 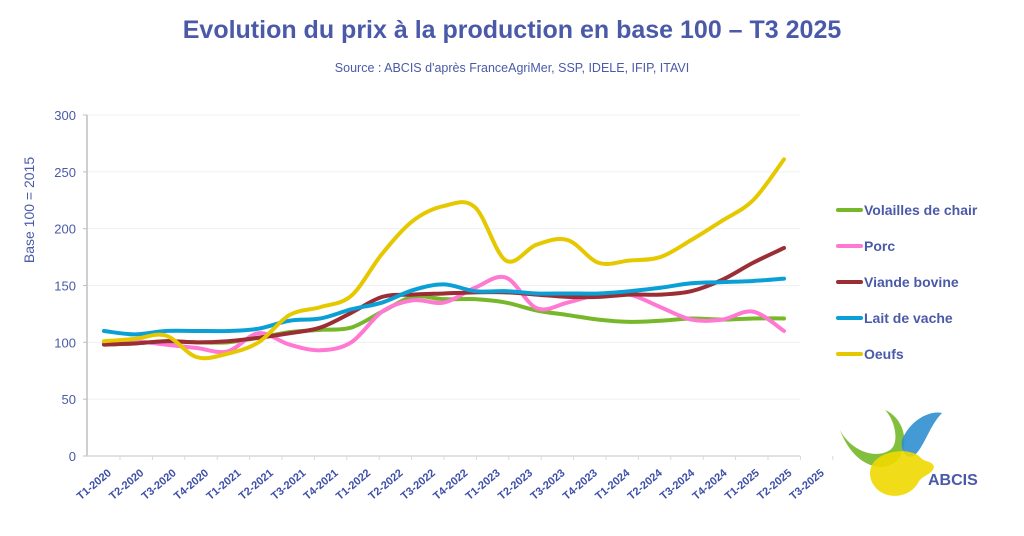 What do you see at coordinates (418, 485) in the screenshot?
I see `x-tick-label: T3-2022` at bounding box center [418, 485].